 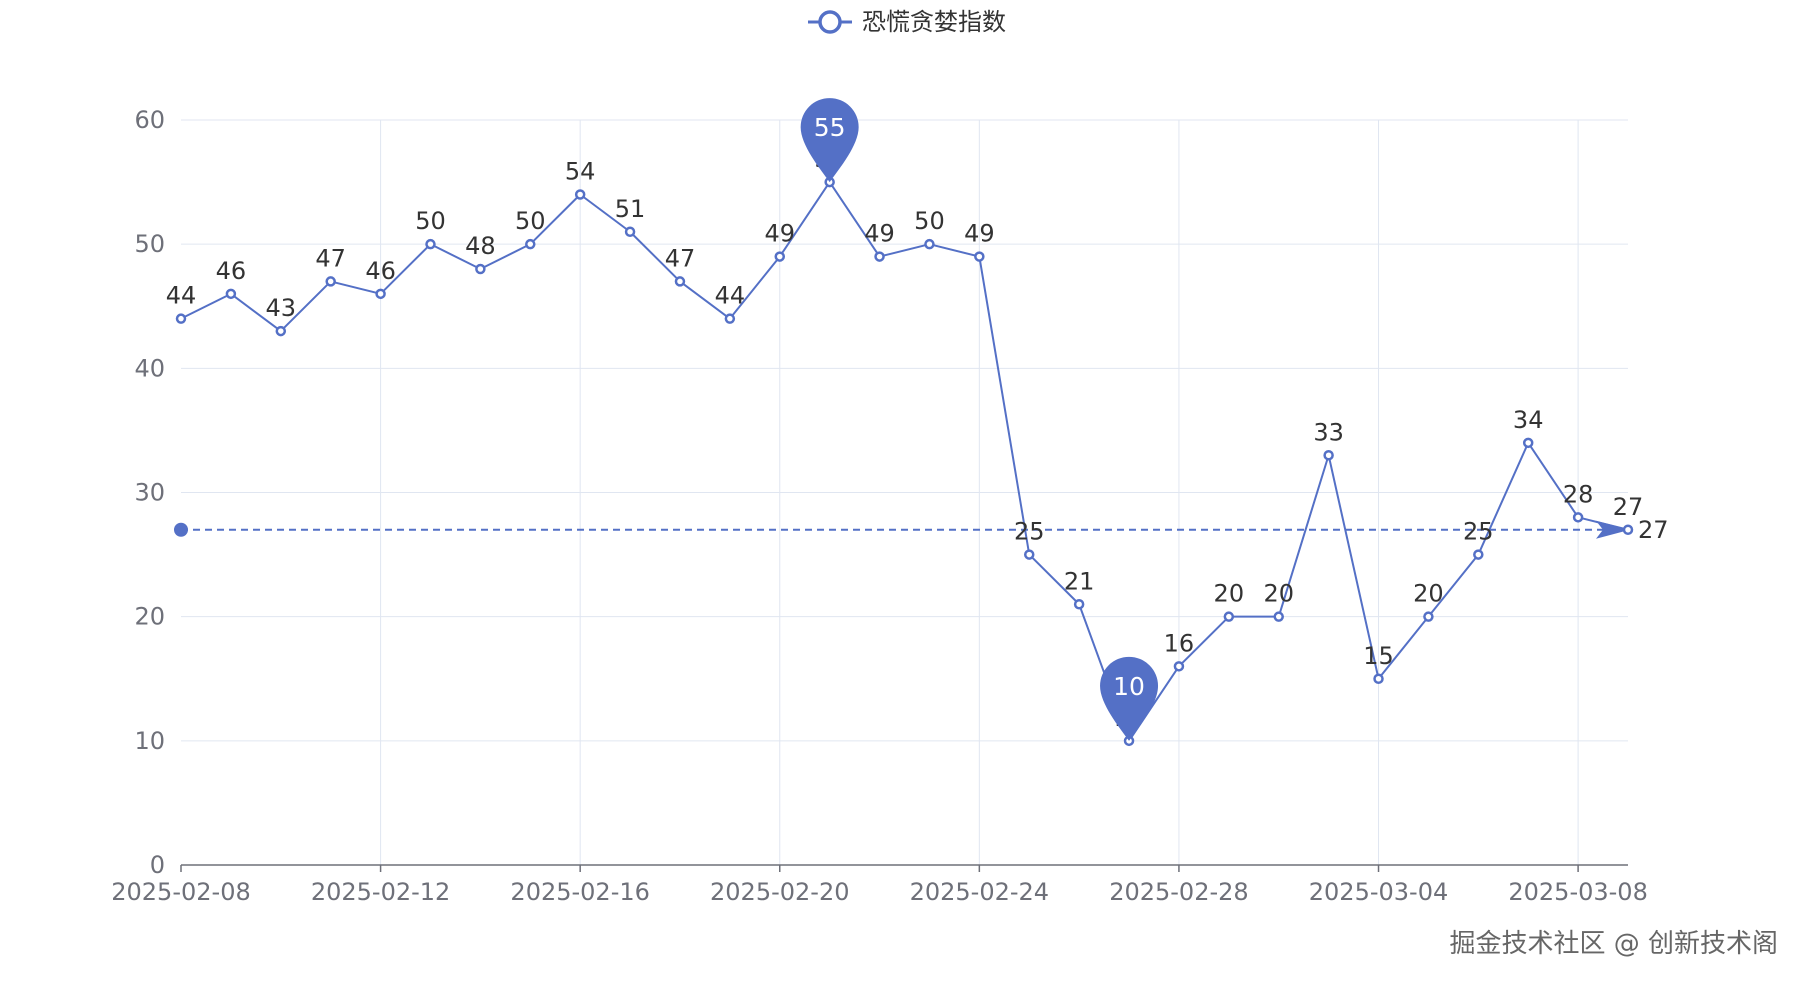 I want to click on x-tick-label: 2025-02-24, so click(x=979, y=892).